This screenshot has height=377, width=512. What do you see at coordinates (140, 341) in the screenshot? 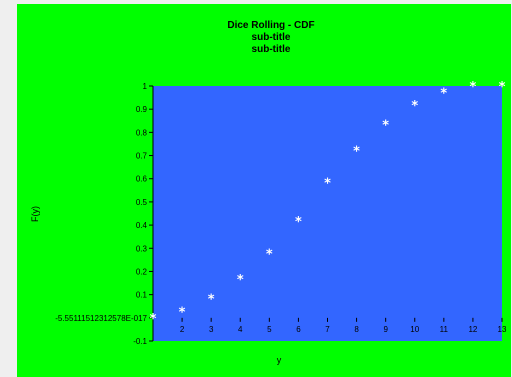
I see `y-tick-label: -0.1` at bounding box center [140, 341].